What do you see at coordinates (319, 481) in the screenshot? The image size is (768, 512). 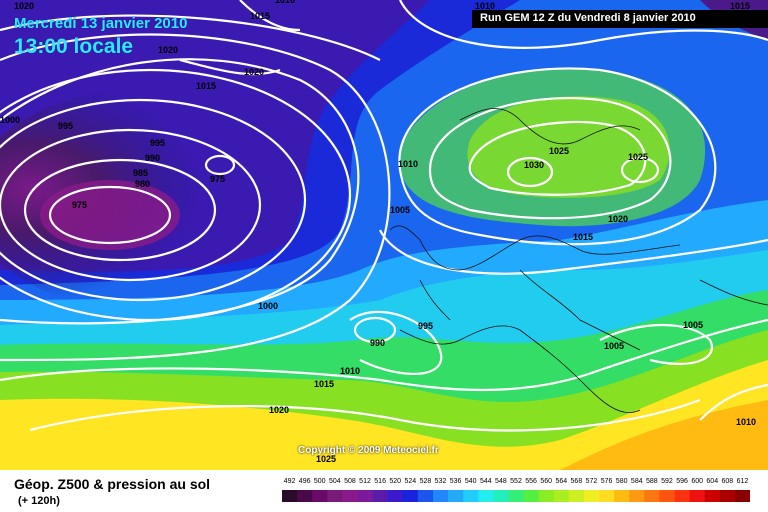 I see `legend-label: 500` at bounding box center [319, 481].